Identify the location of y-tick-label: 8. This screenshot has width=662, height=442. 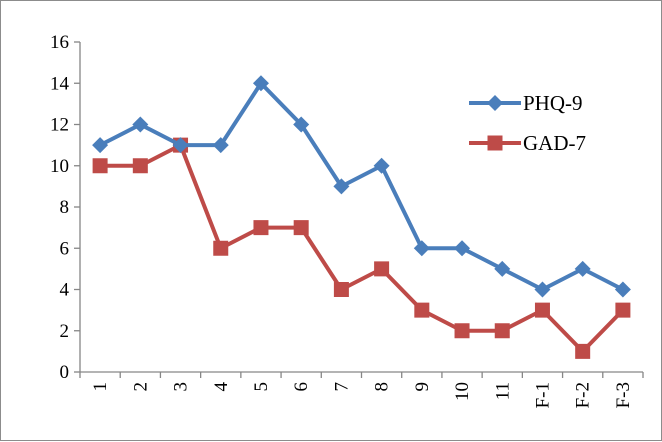
(65, 207).